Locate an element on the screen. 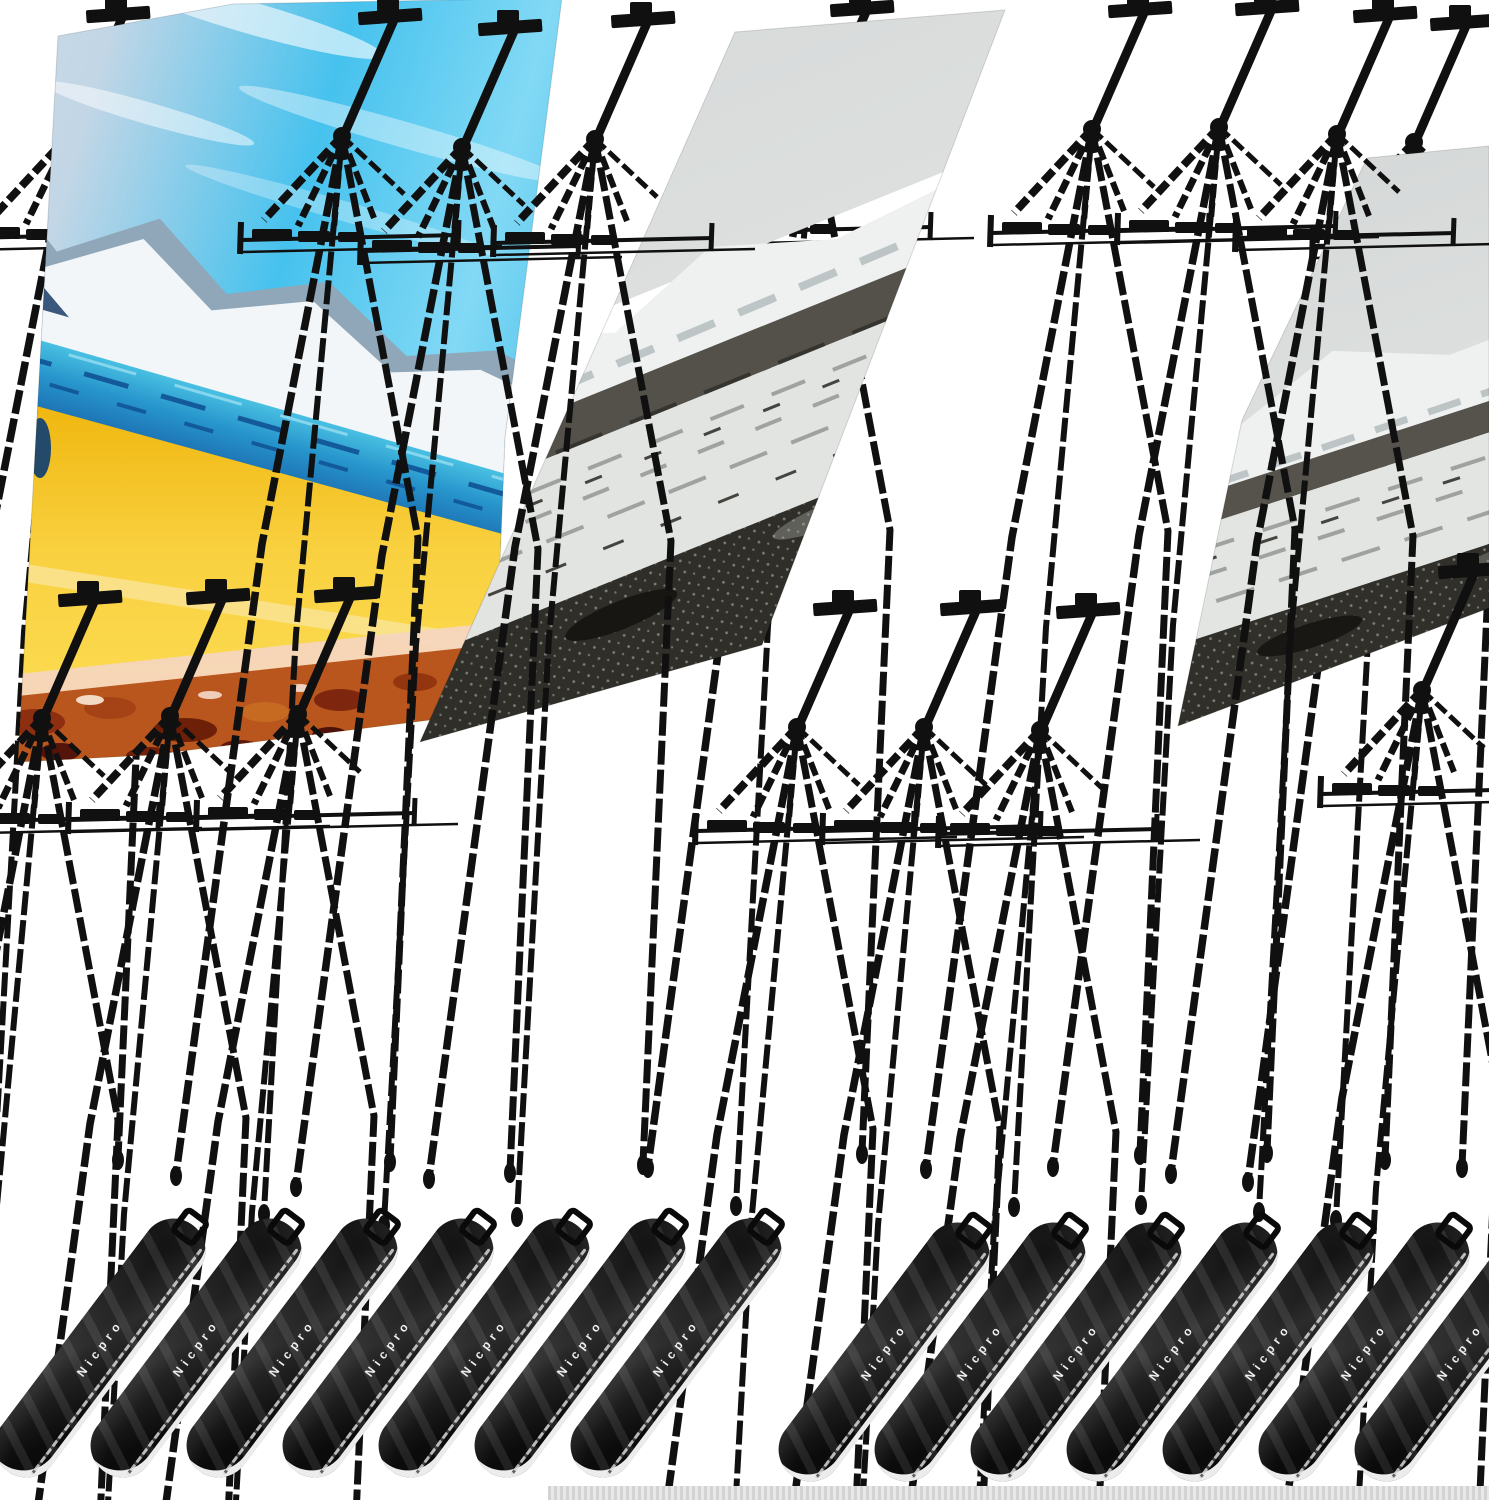 The width and height of the screenshot is (1489, 1500). easel is located at coordinates (1053, 1046).